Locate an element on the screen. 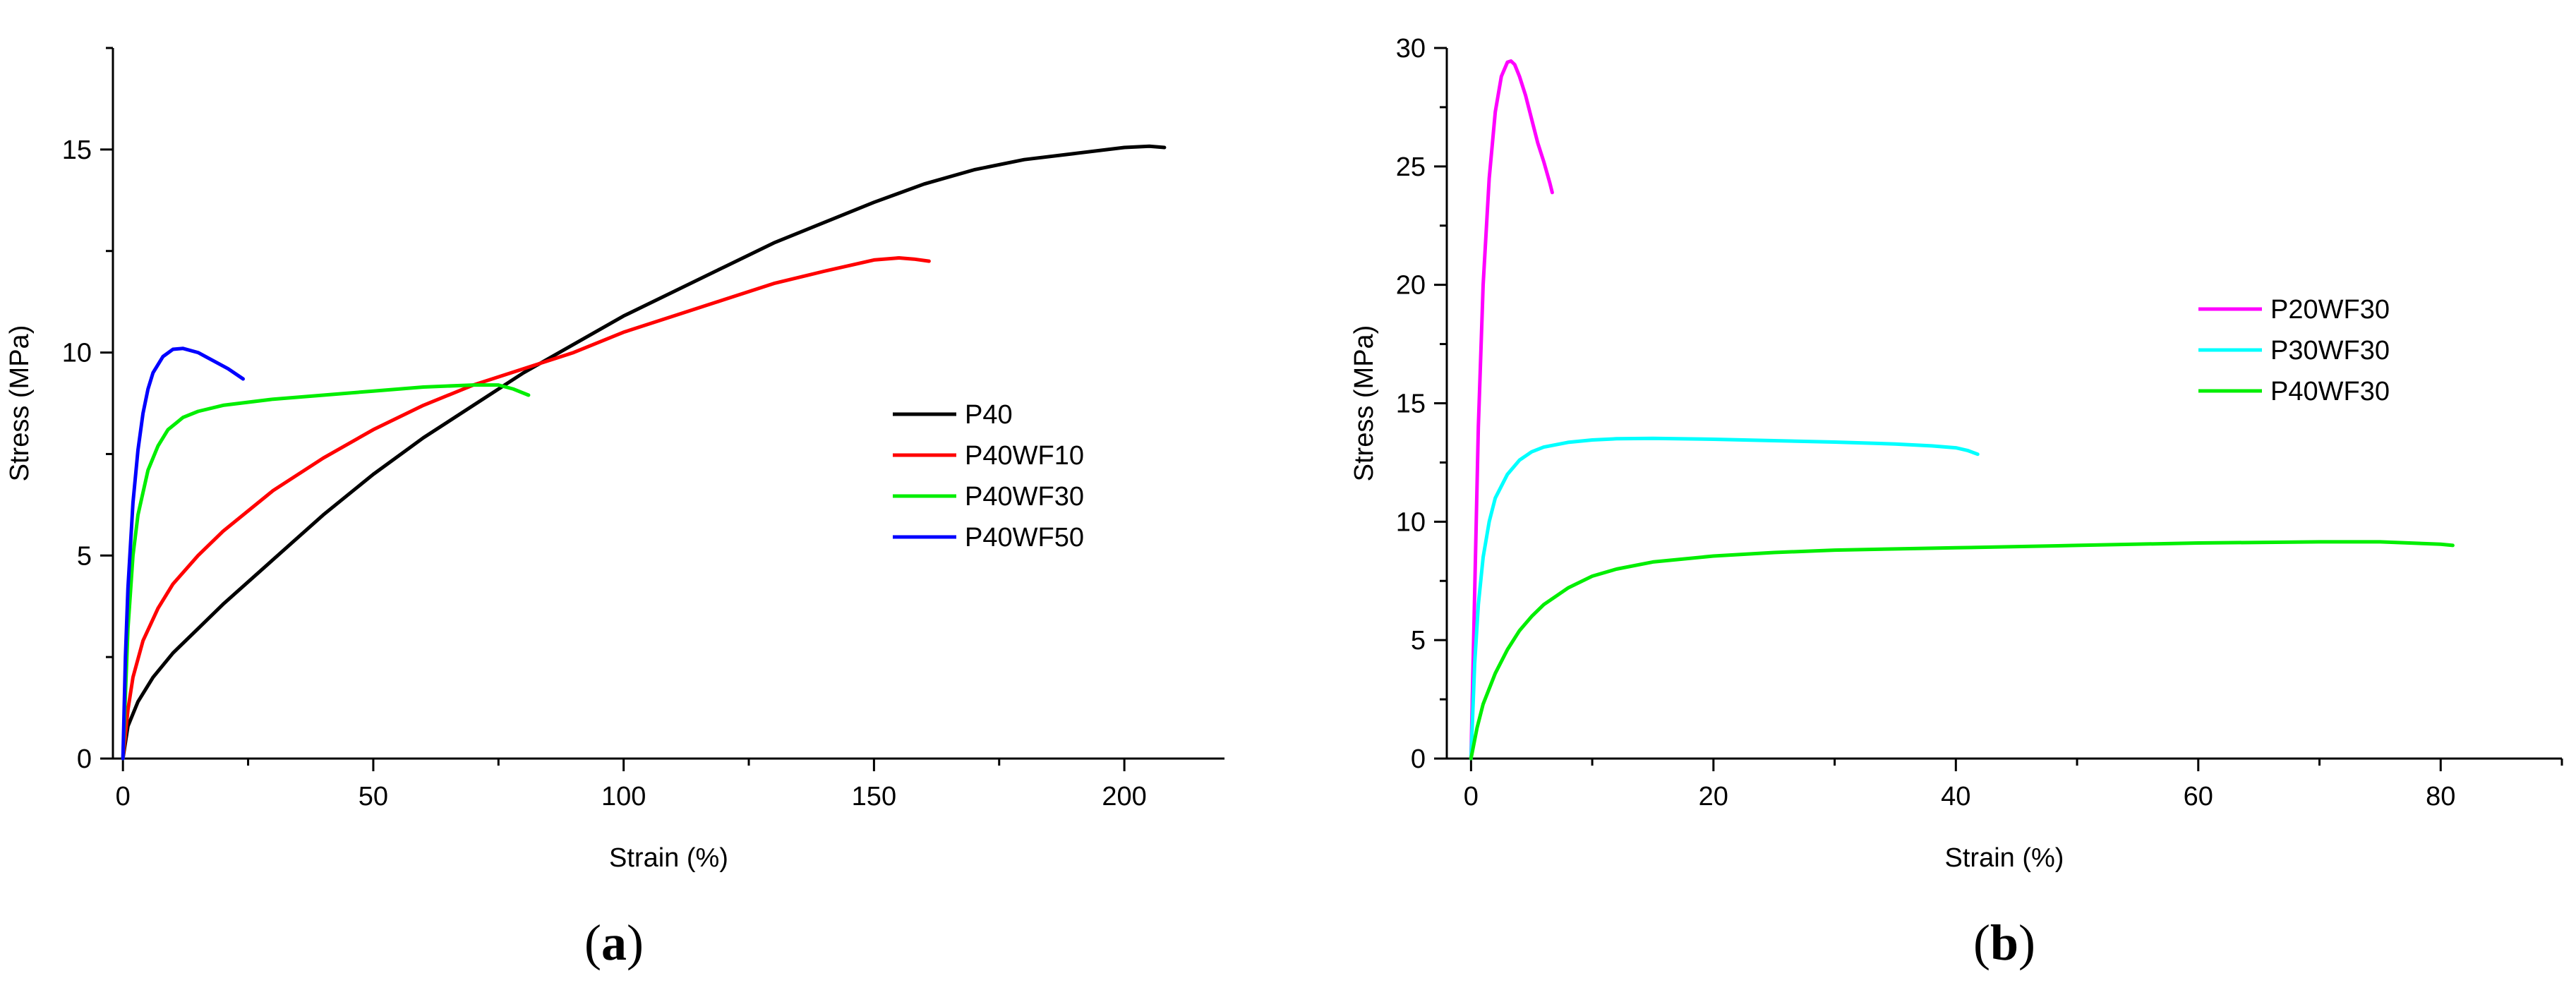 Image resolution: width=2576 pixels, height=990 pixels. y-axis-title-b: Stress (MPa) is located at coordinates (1364, 403).